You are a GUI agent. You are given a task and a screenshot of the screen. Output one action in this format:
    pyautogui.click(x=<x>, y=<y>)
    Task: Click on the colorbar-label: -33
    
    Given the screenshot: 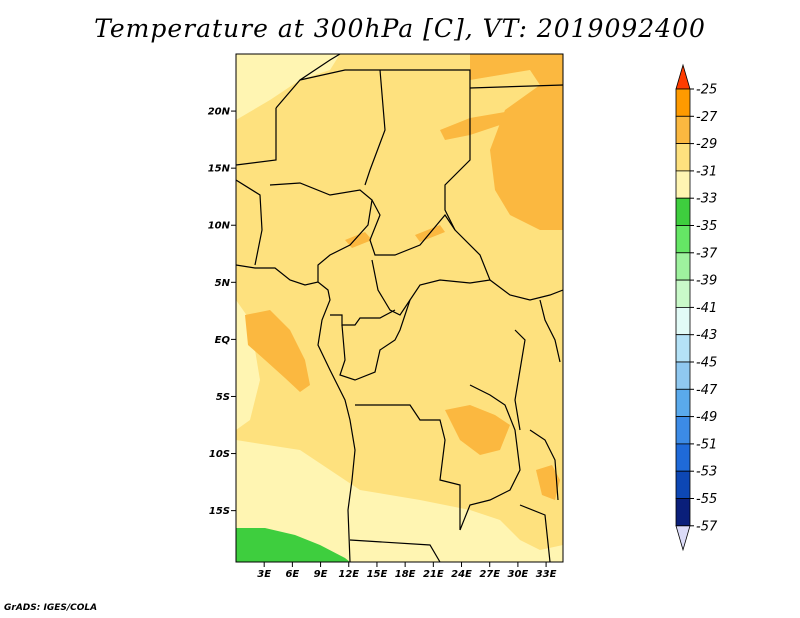 What is the action you would take?
    pyautogui.click(x=706, y=199)
    